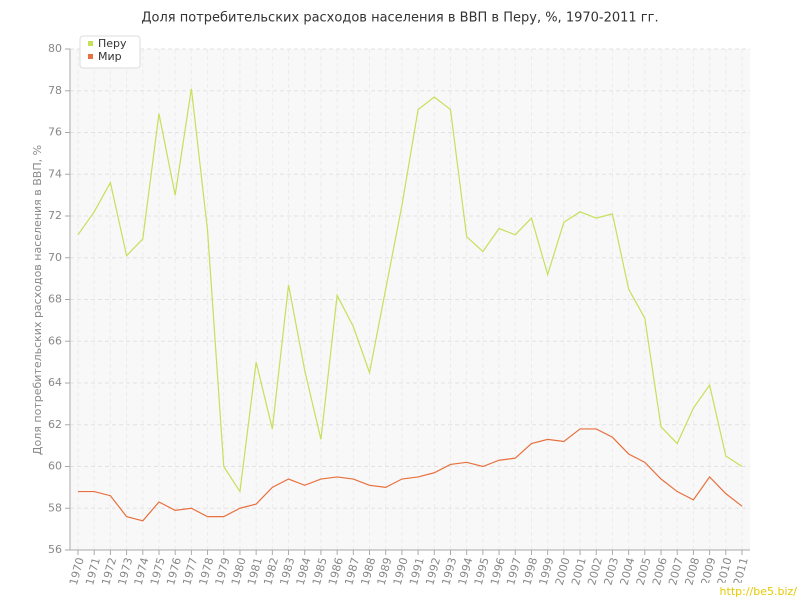 Image resolution: width=800 pixels, height=600 pixels. I want to click on y-tick-label: 62, so click(55, 424).